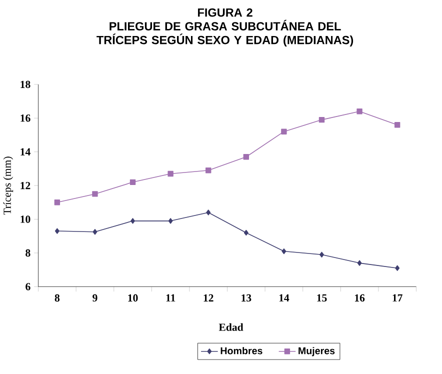 The width and height of the screenshot is (442, 374). What do you see at coordinates (247, 298) in the screenshot?
I see `x-tick-label: 13` at bounding box center [247, 298].